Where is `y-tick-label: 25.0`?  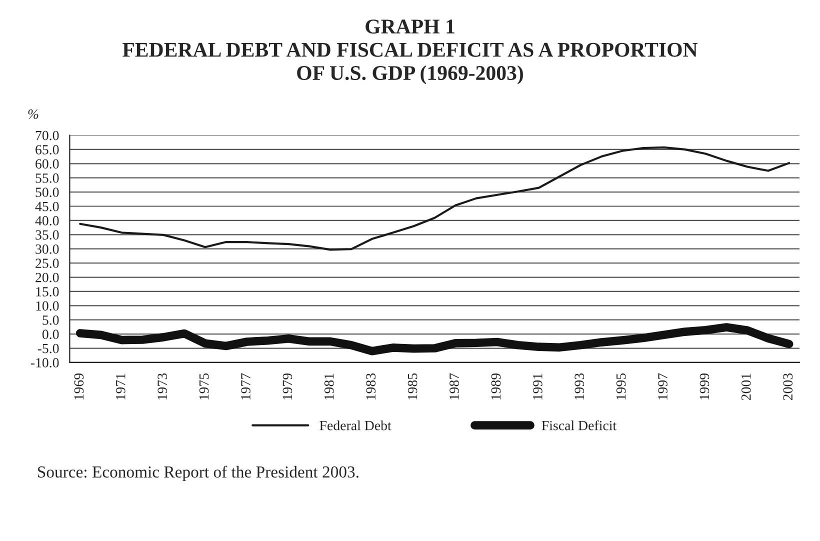
y-tick-label: 25.0 is located at coordinates (47, 263).